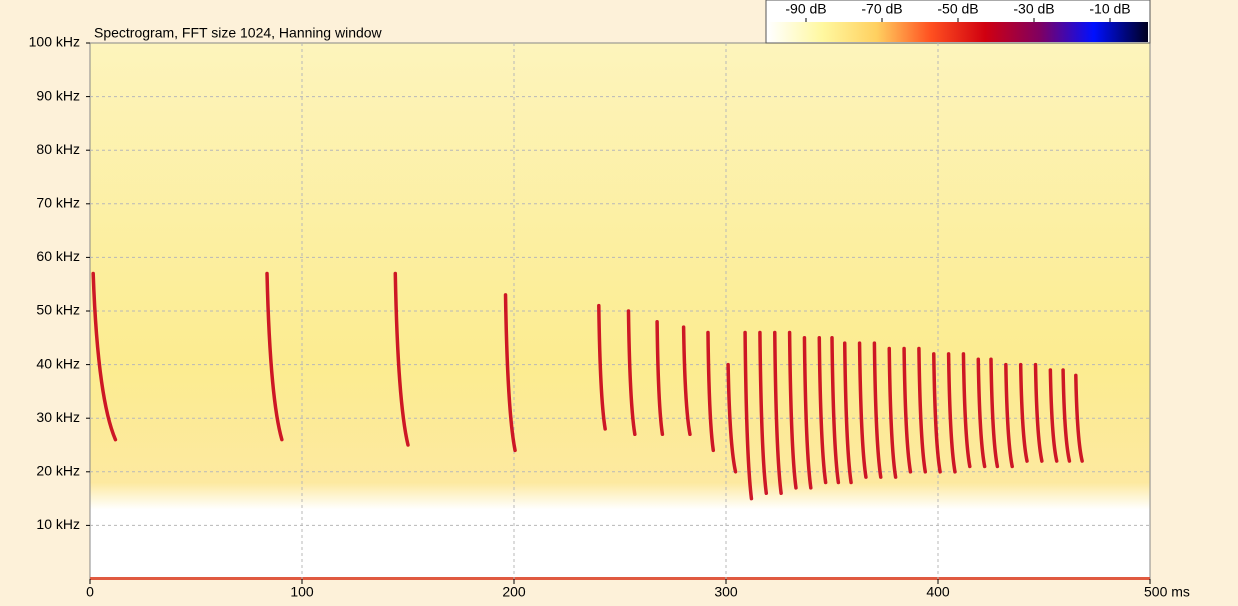 The width and height of the screenshot is (1238, 606). What do you see at coordinates (58, 256) in the screenshot?
I see `y-tick-label: 60 kHz` at bounding box center [58, 256].